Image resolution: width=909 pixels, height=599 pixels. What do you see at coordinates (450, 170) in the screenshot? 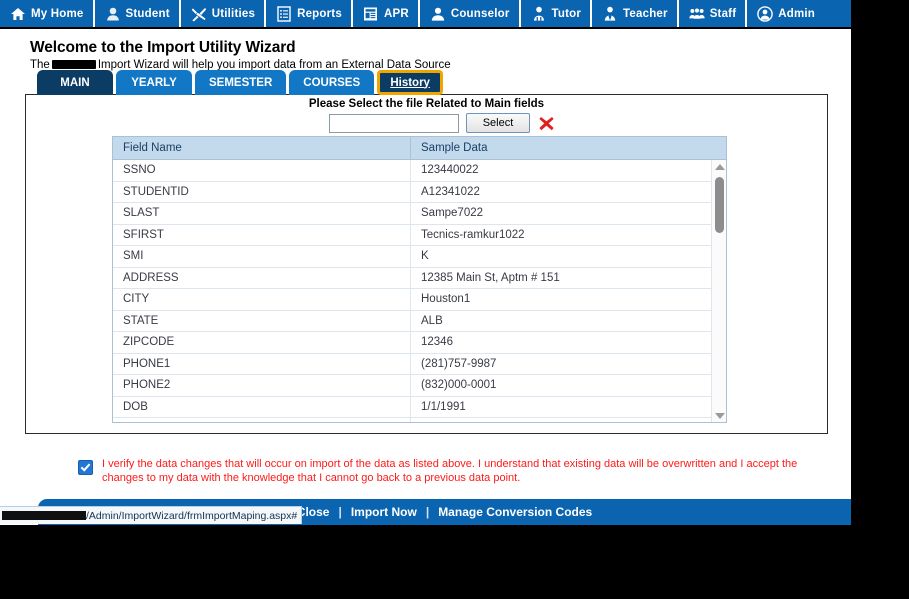
I see `cell-sample-data: 123440022` at bounding box center [450, 170].